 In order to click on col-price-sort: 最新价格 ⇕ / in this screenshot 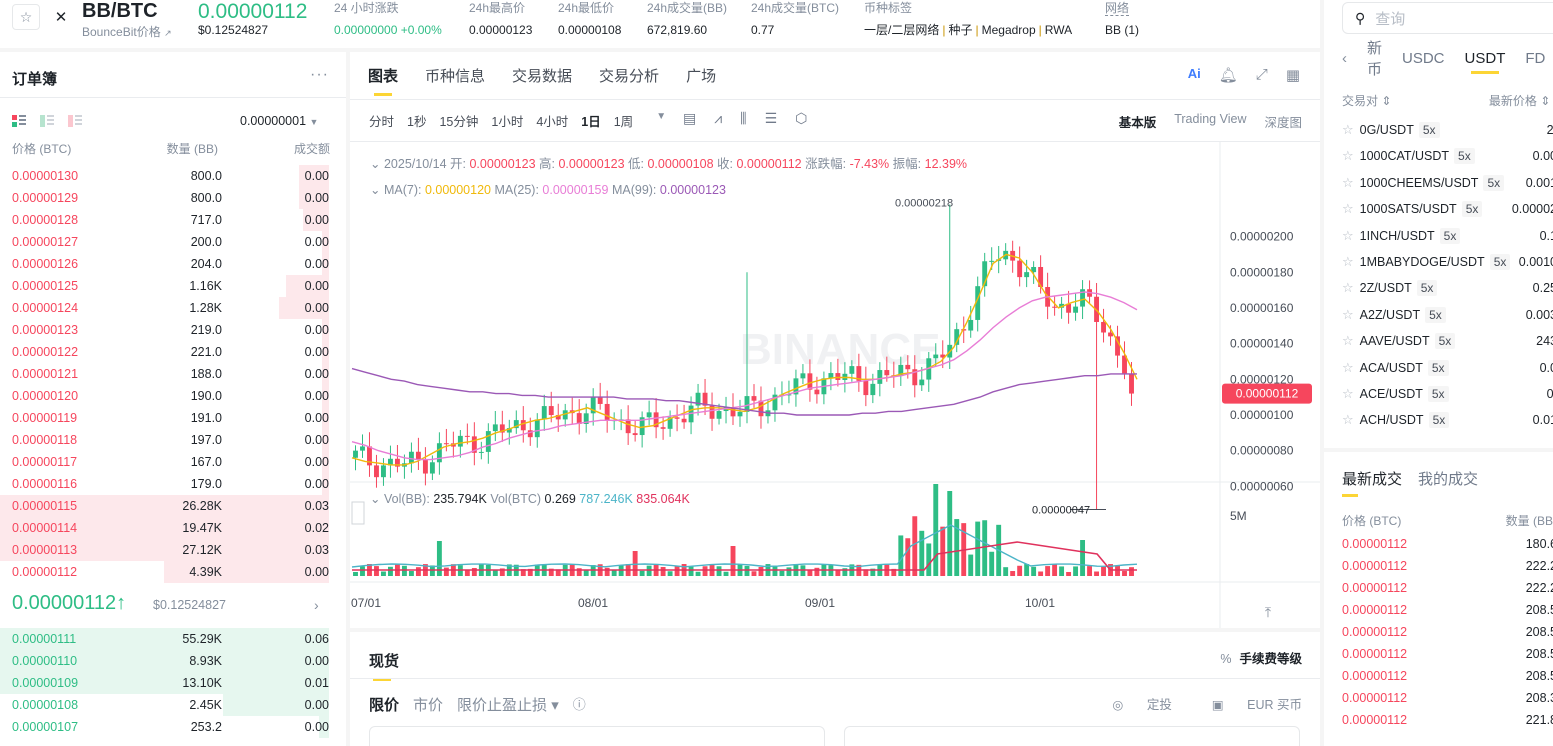, I will do `click(1521, 100)`.